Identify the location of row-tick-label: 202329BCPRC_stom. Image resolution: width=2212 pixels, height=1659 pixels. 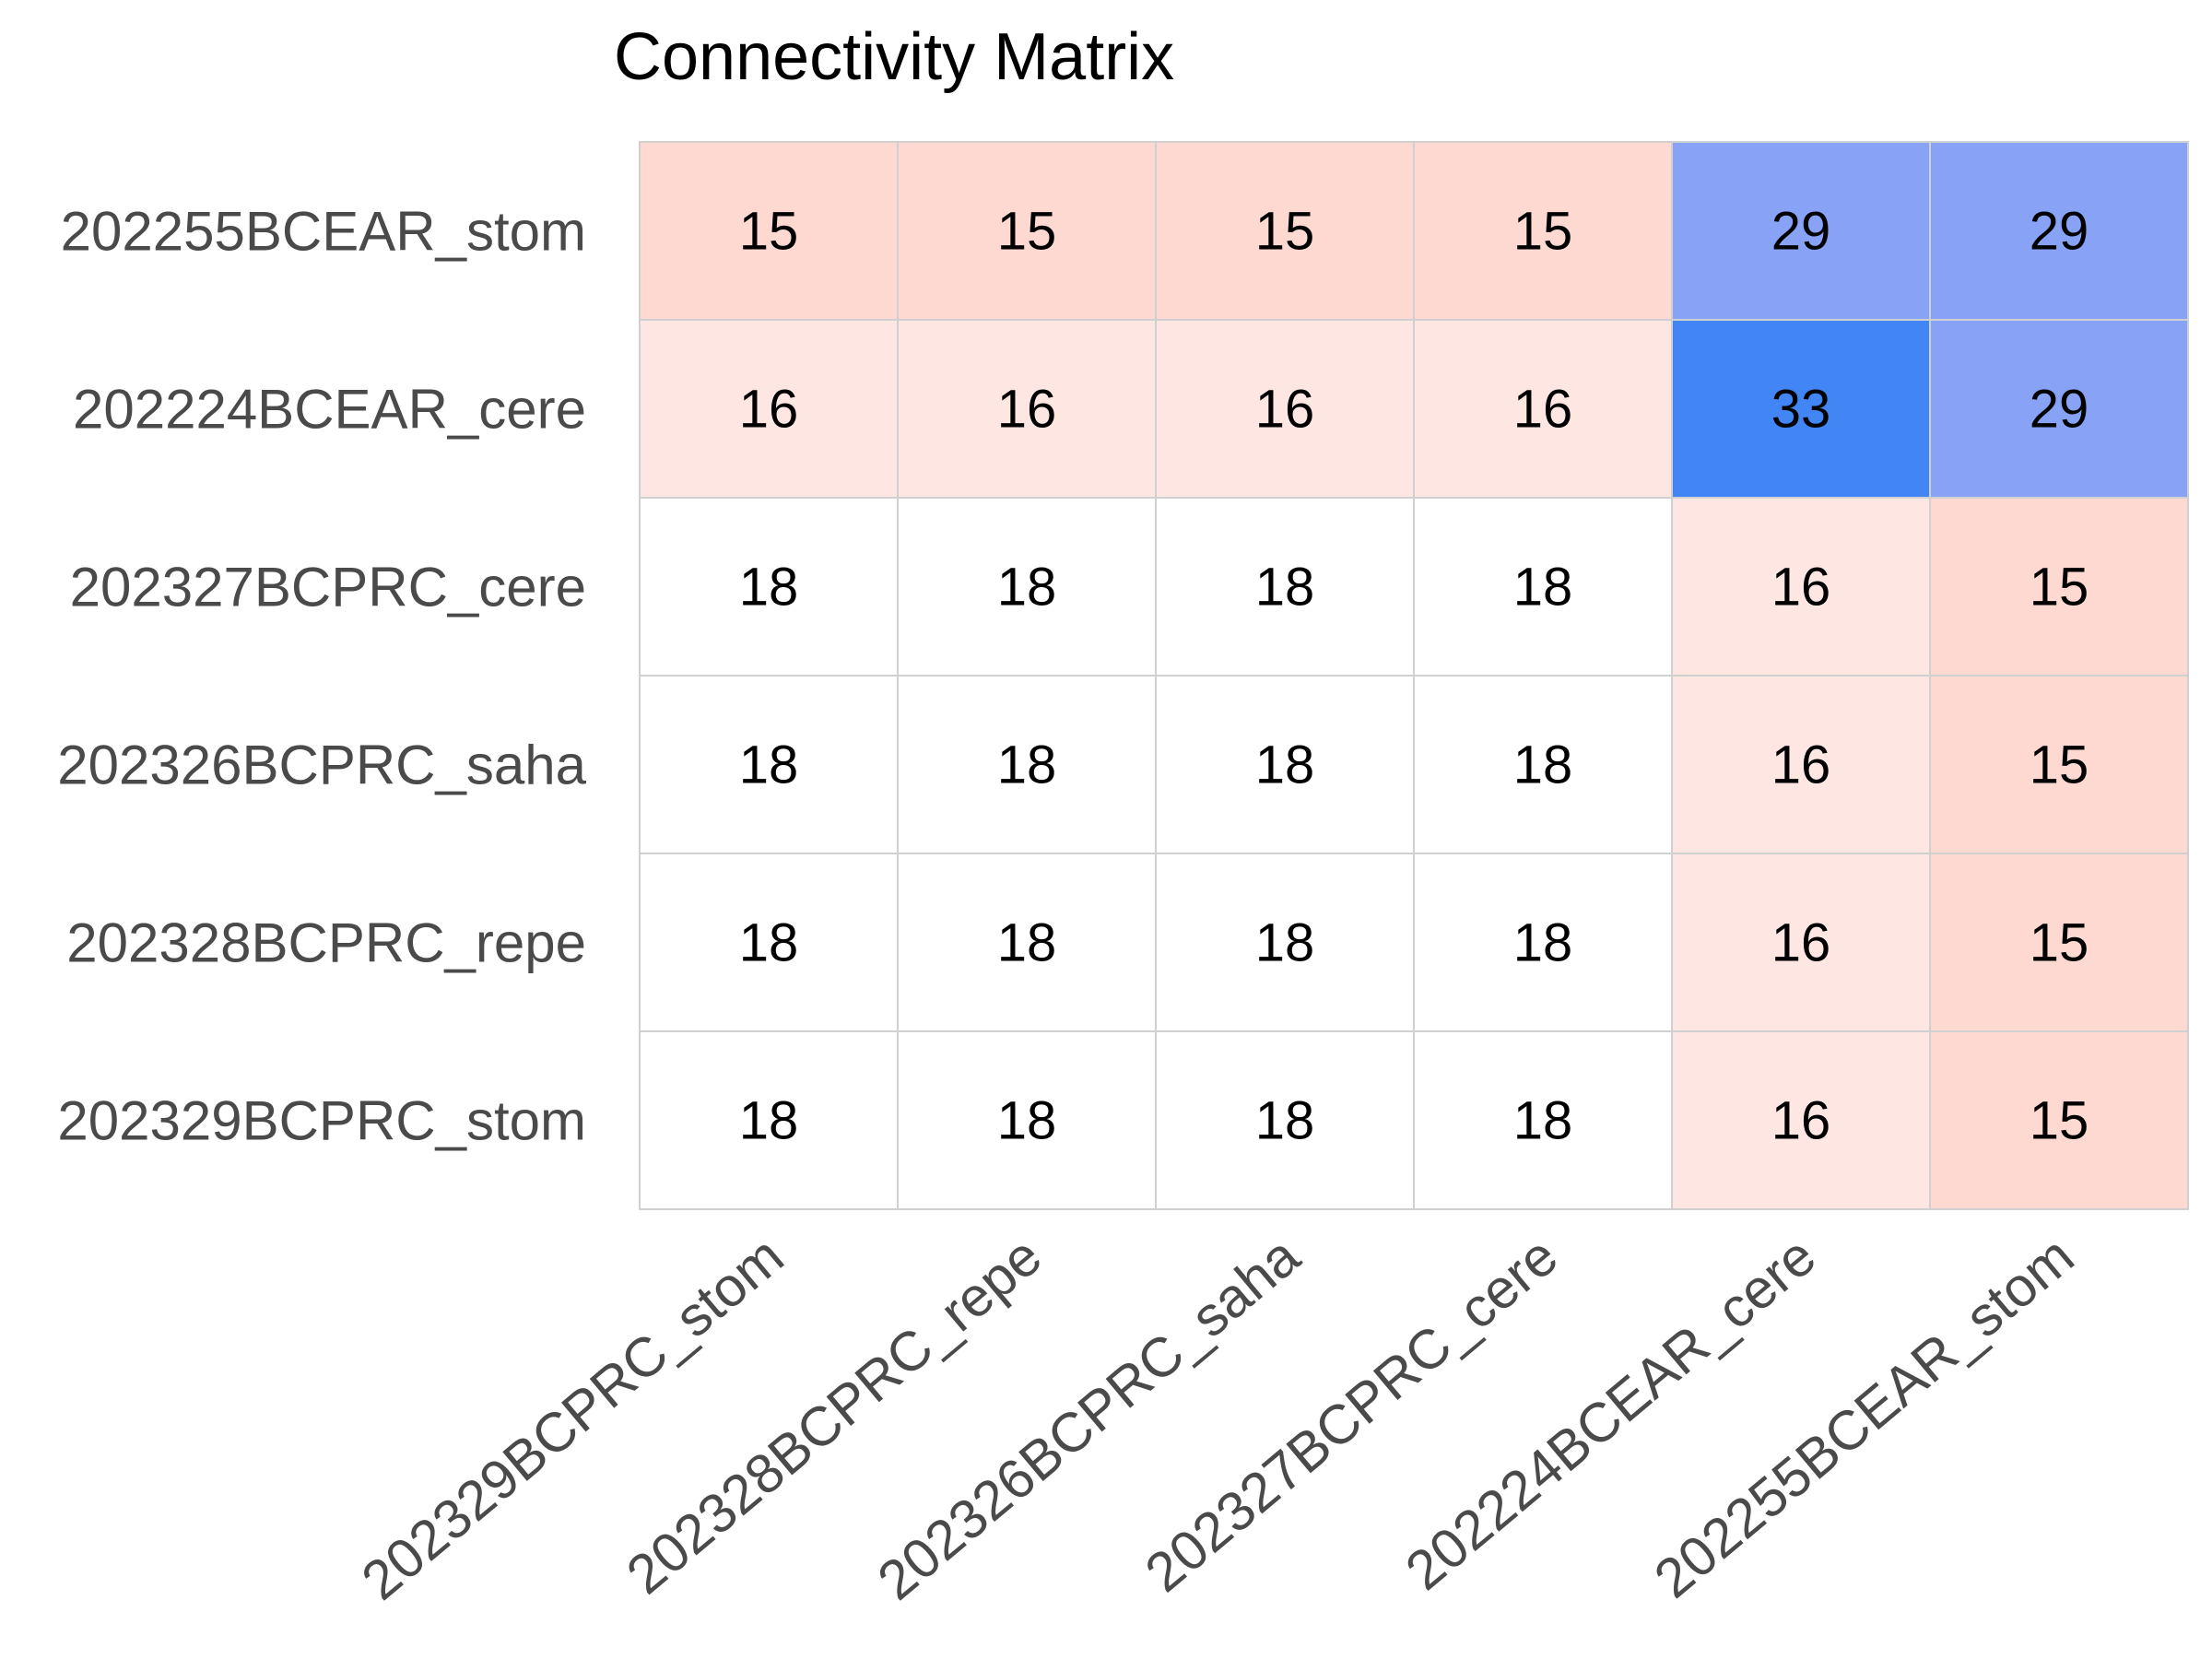
(321, 1121).